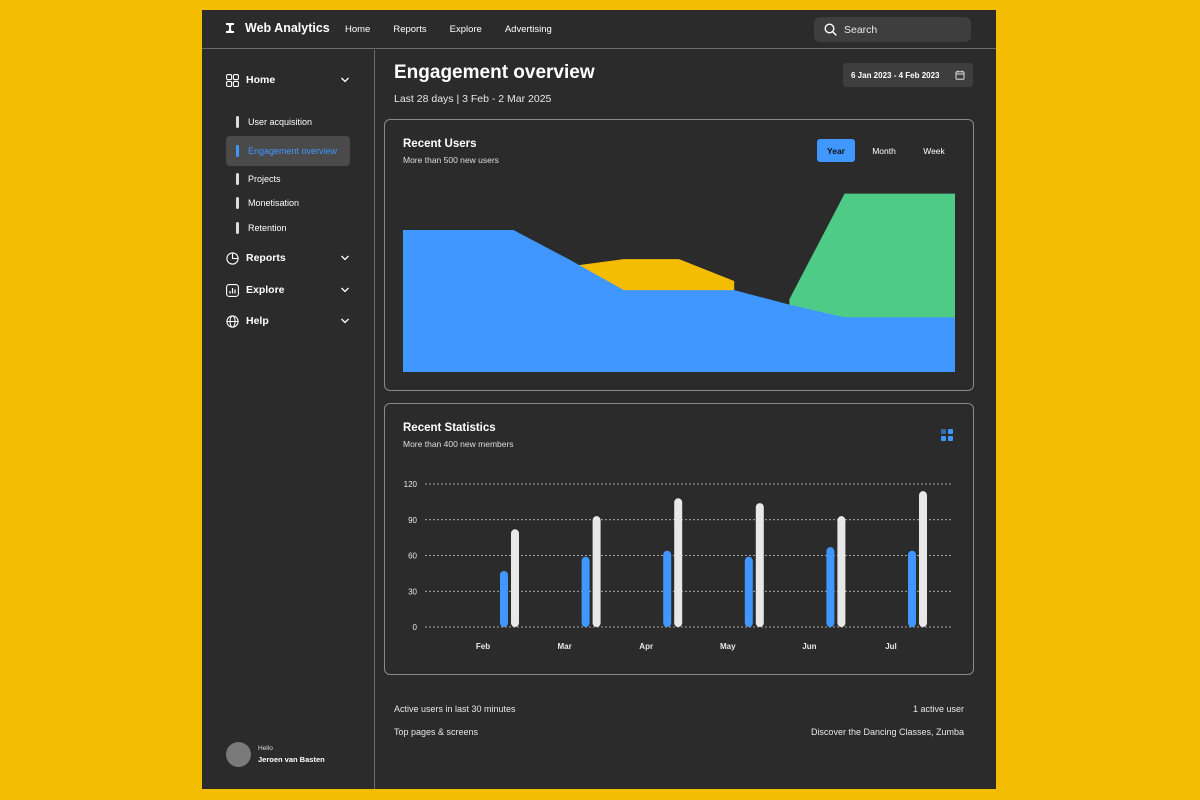 Image resolution: width=1200 pixels, height=800 pixels. I want to click on y-tick-label: 0, so click(415, 627).